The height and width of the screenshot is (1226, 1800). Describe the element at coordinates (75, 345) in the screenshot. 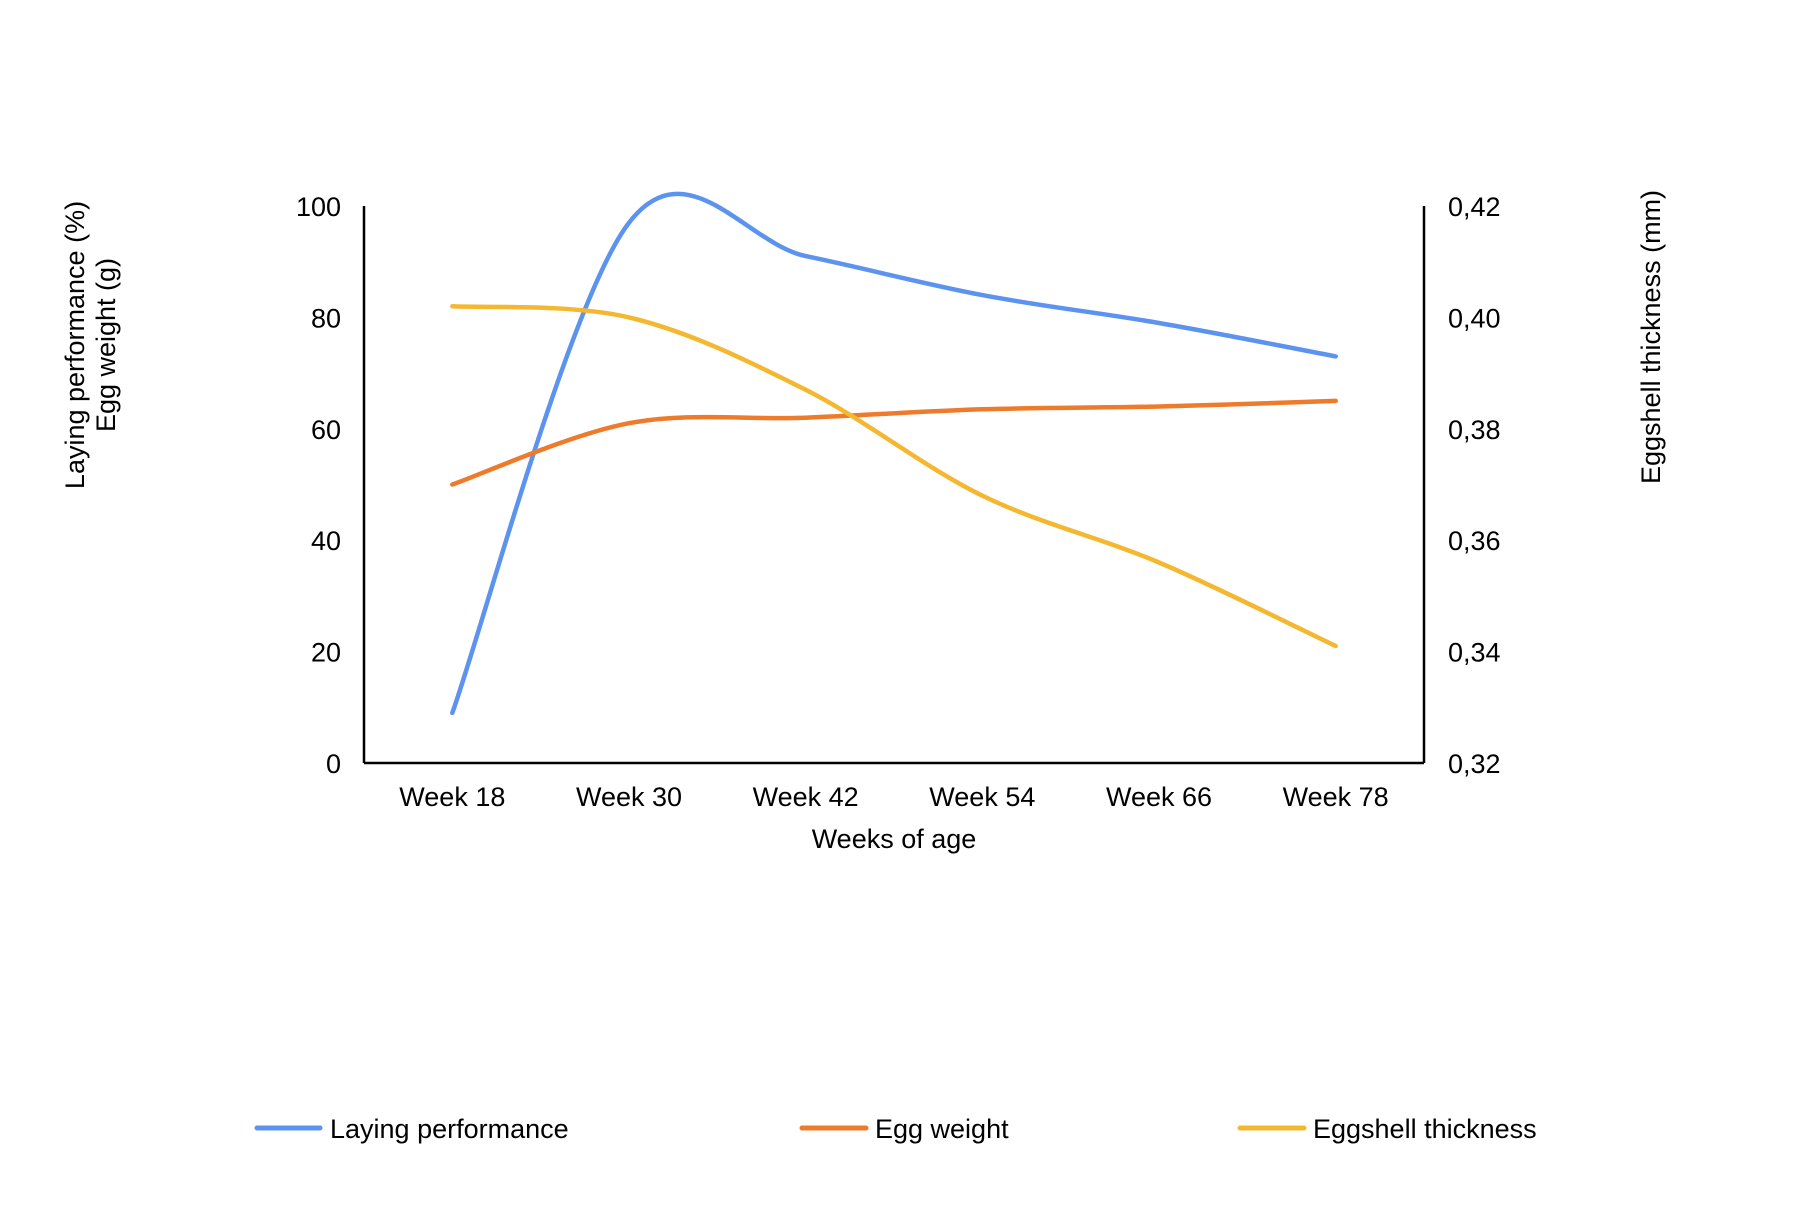

I see `left-y-axis-title-line-1: Laying performance (%)` at that location.